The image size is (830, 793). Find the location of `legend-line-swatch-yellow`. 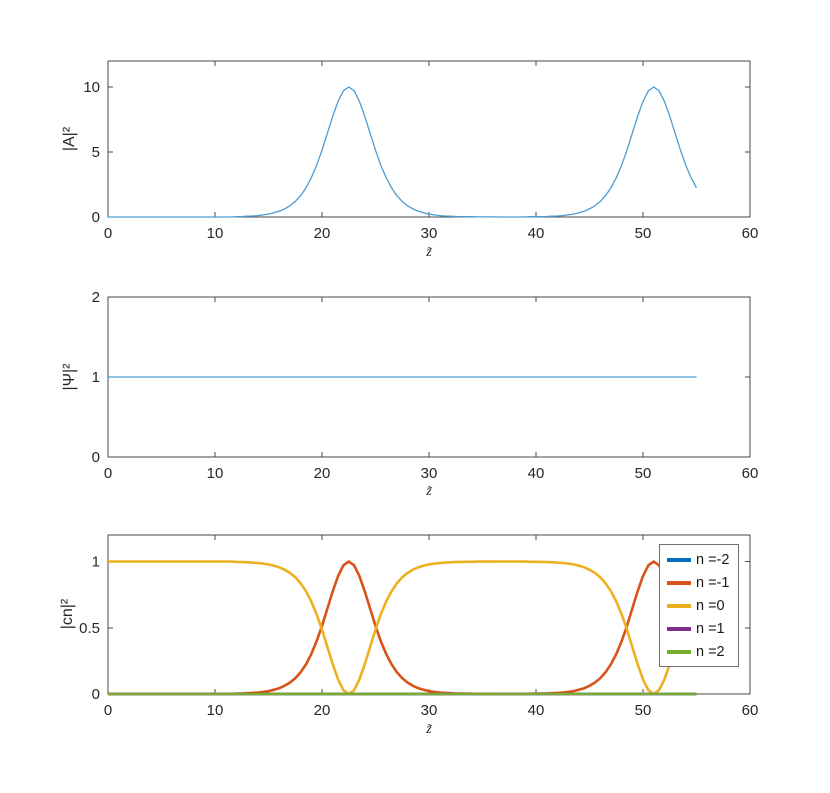

legend-line-swatch-yellow is located at coordinates (679, 605).